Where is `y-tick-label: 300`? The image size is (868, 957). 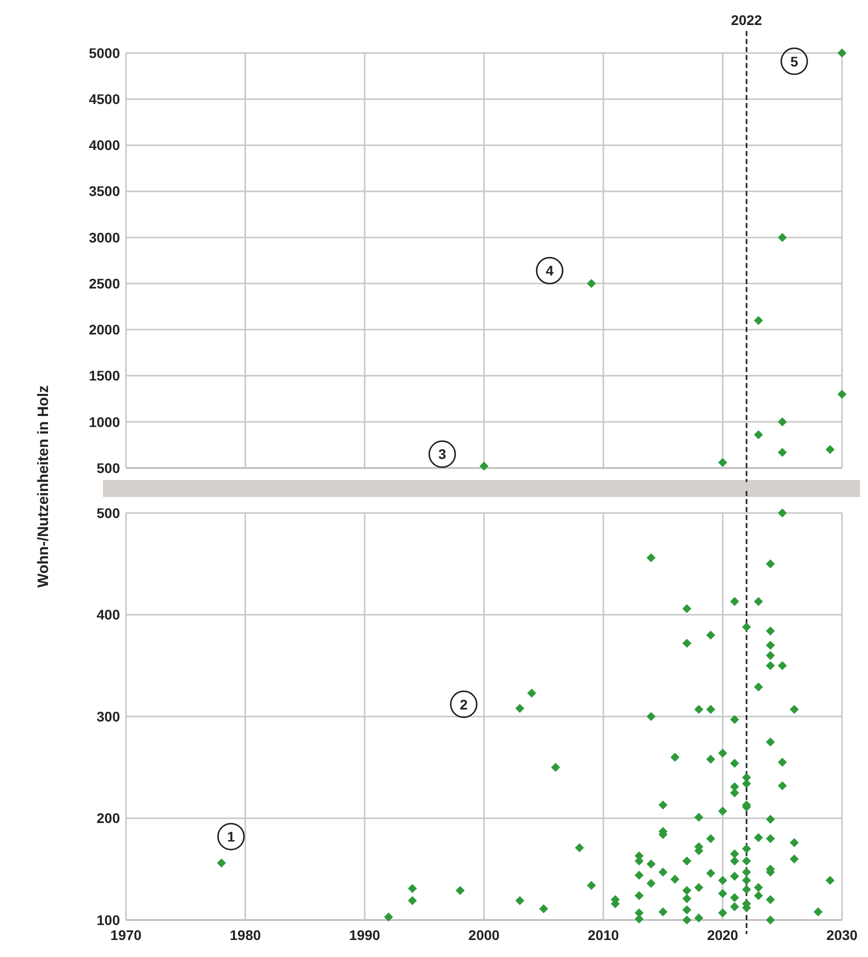
y-tick-label: 300 is located at coordinates (108, 716).